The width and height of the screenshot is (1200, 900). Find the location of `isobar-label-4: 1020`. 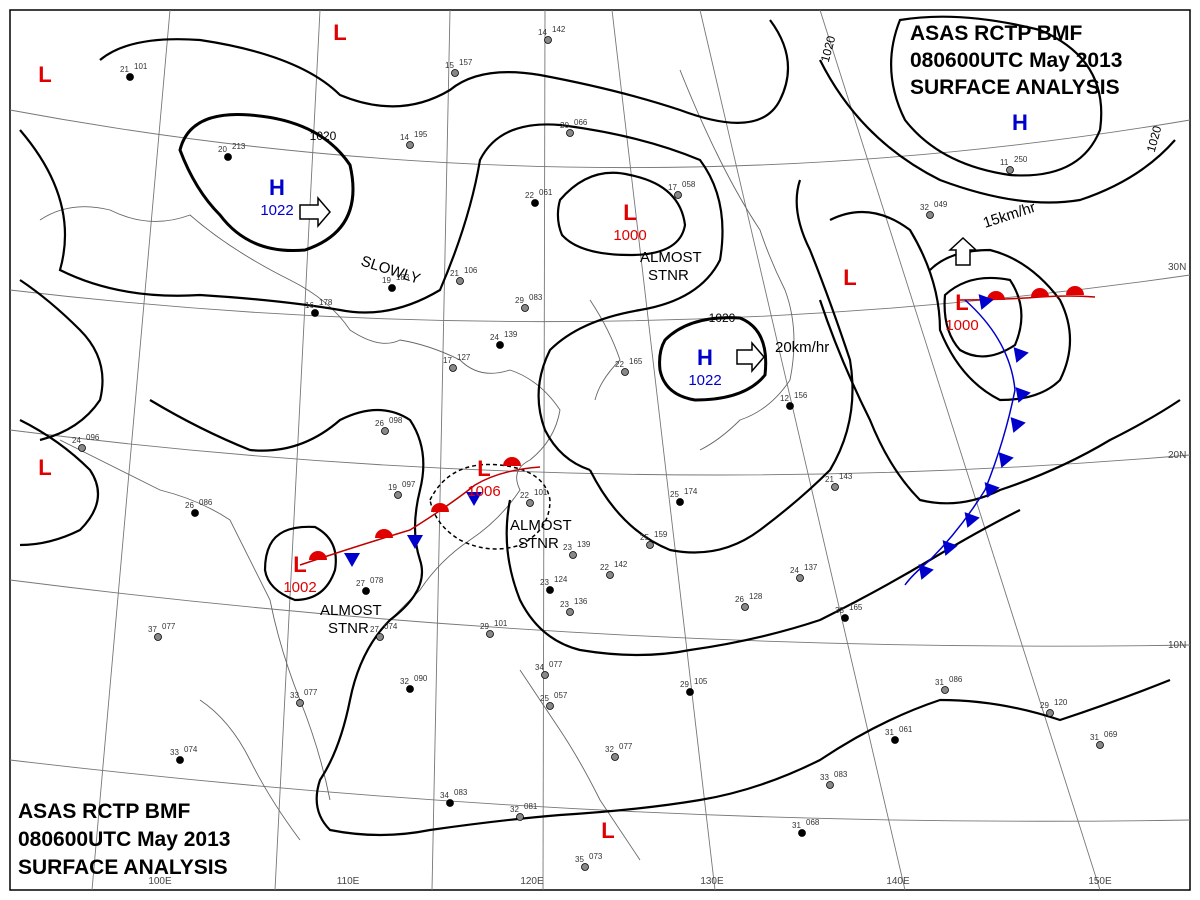

isobar-label-4: 1020 is located at coordinates (1154, 139).